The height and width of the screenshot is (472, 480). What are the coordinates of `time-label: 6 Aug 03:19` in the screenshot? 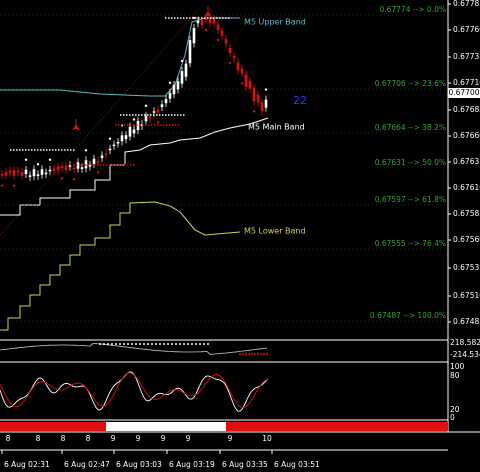 It's located at (192, 464).